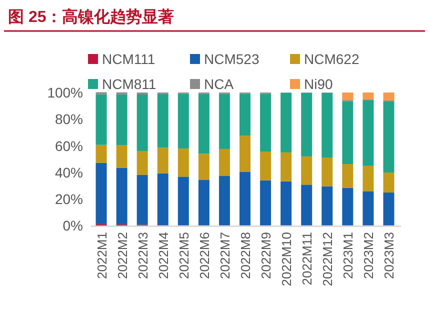 Image resolution: width=429 pixels, height=335 pixels. What do you see at coordinates (368, 255) in the screenshot?
I see `x-tick-label: 2023M2` at bounding box center [368, 255].